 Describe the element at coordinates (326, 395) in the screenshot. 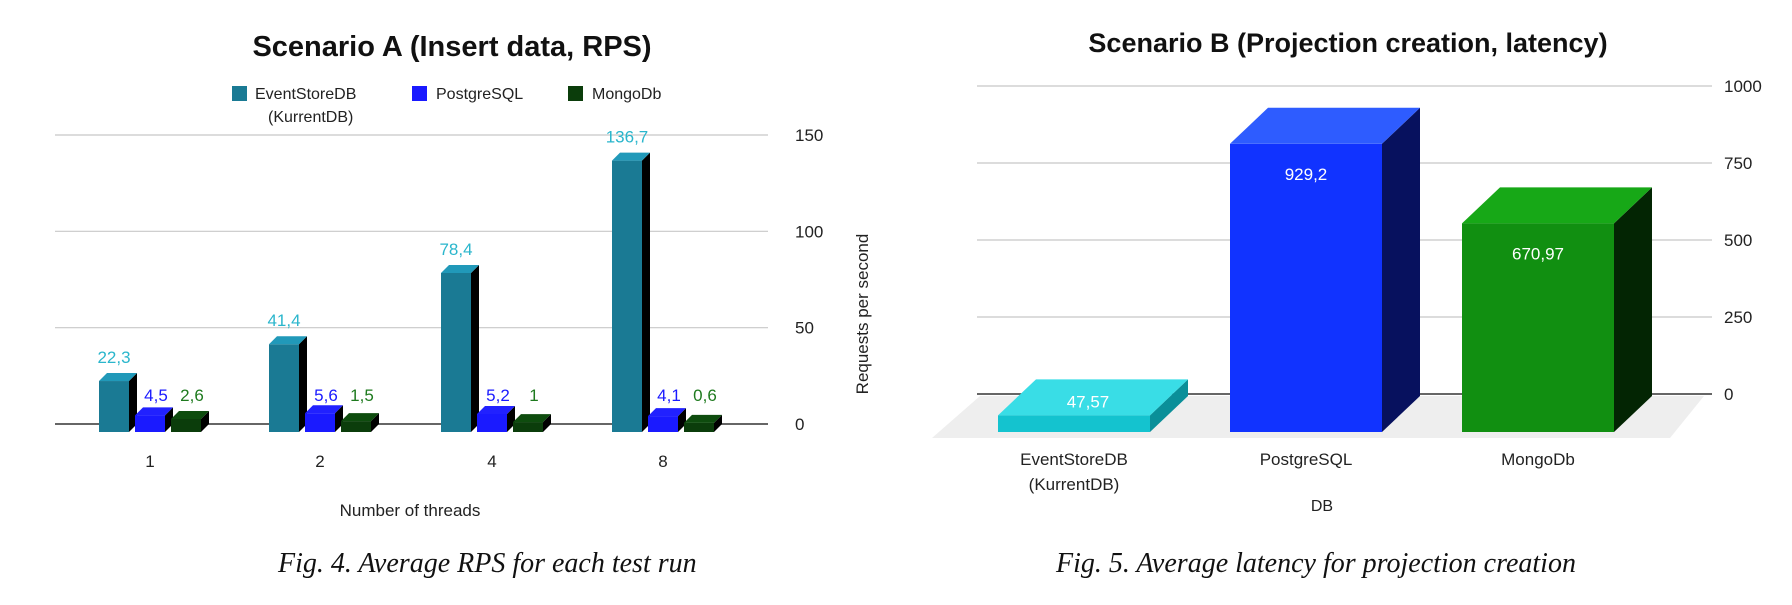

I see `chart-a-data-label: 5,6` at that location.